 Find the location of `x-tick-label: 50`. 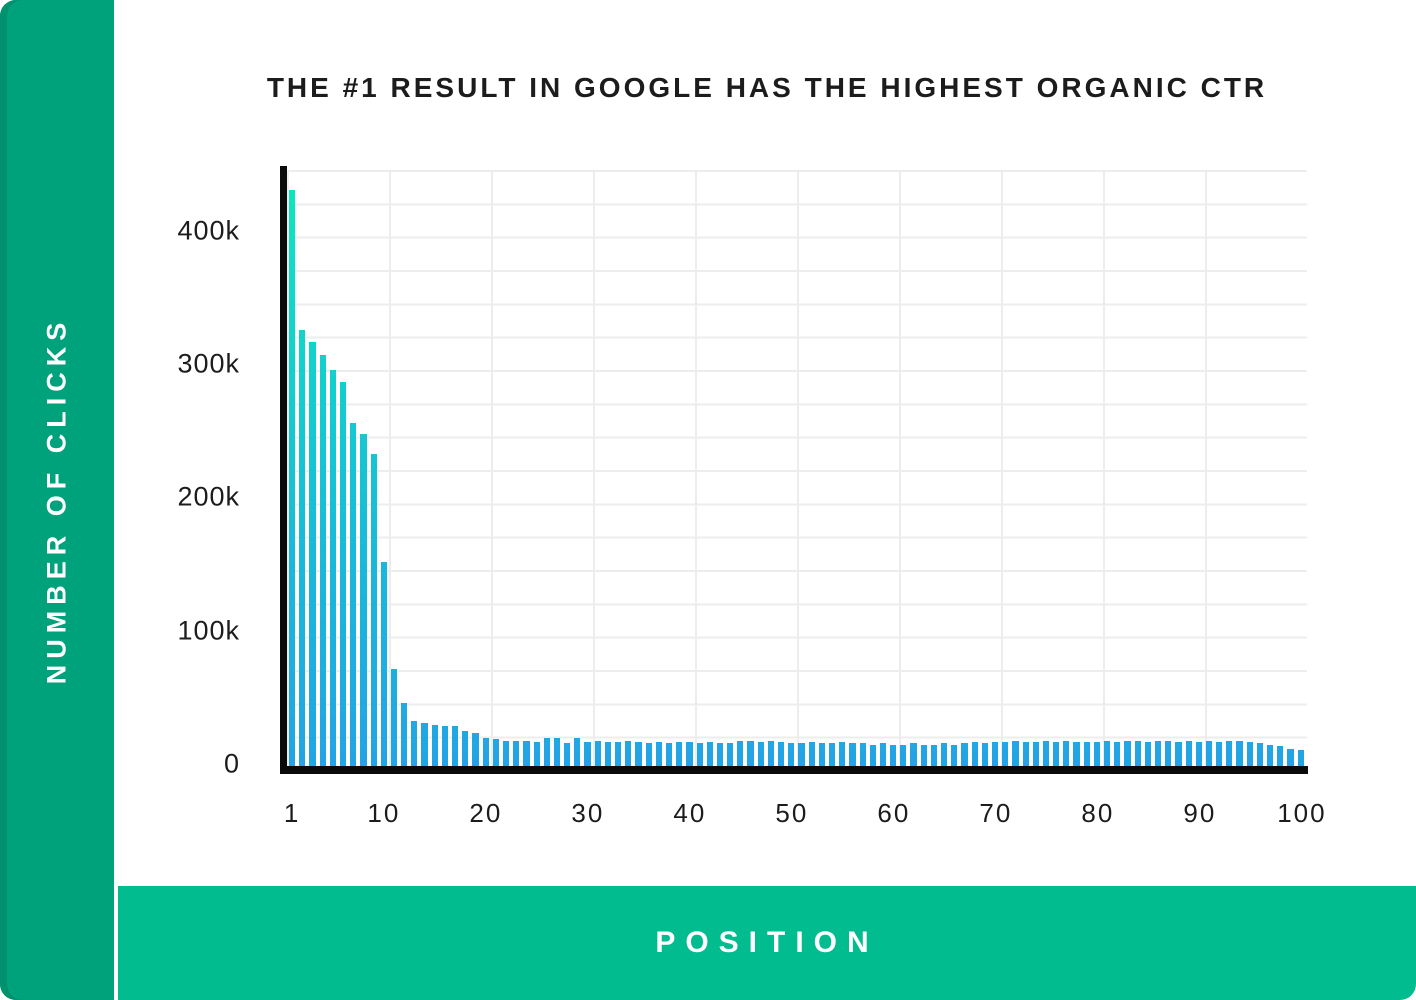

x-tick-label: 50 is located at coordinates (792, 813).